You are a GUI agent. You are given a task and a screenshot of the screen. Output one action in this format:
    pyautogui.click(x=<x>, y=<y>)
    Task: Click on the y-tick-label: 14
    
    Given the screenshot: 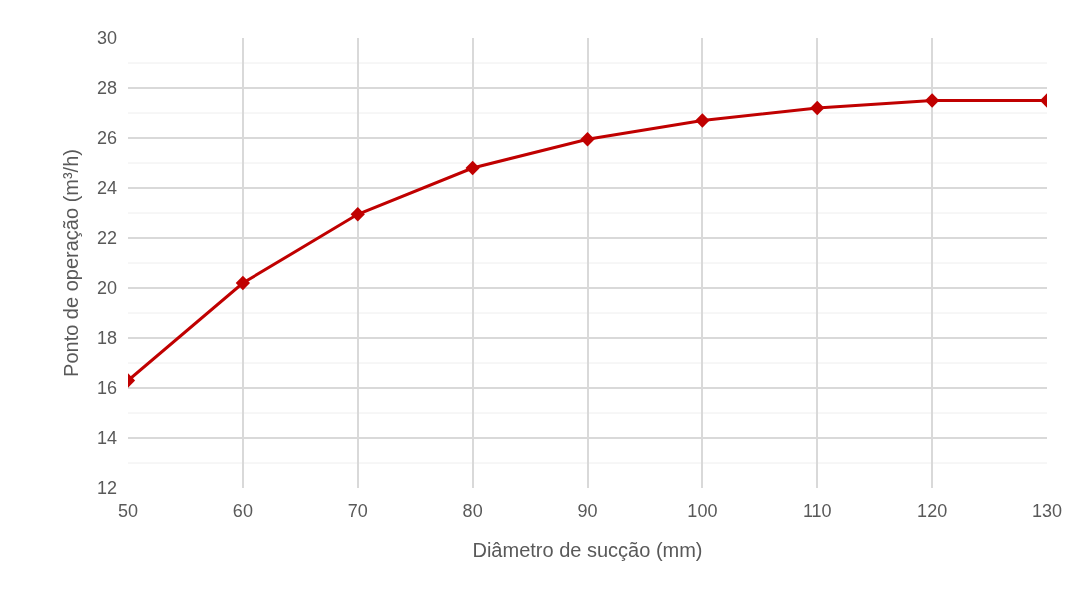 What is the action you would take?
    pyautogui.click(x=106, y=438)
    